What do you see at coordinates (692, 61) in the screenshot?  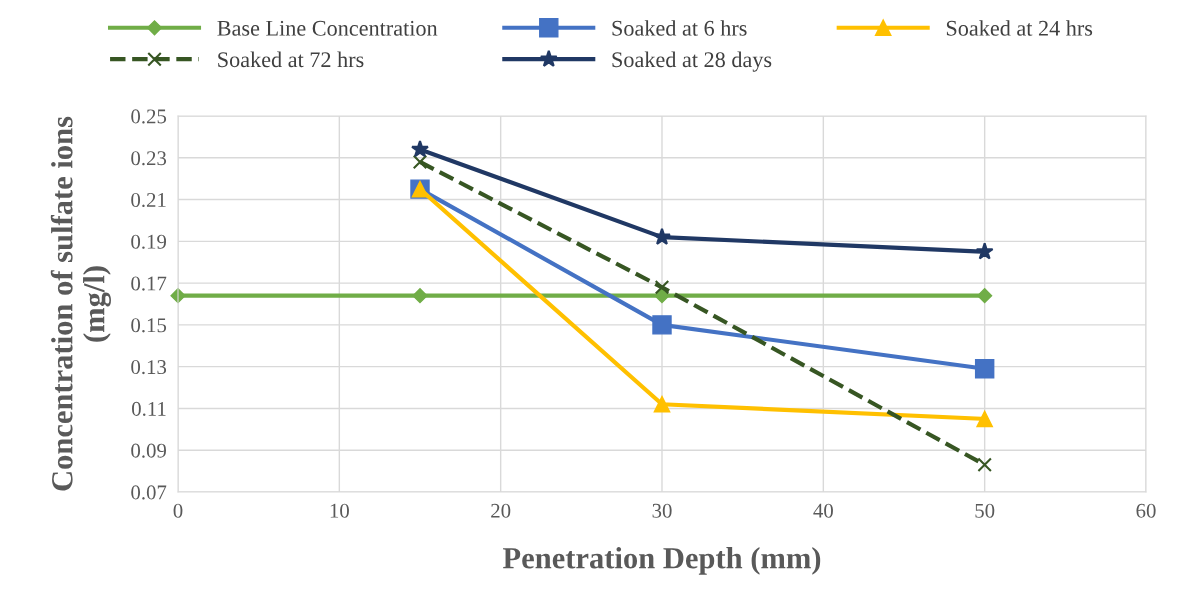 I see `legend-label: Soaked at 28 days` at bounding box center [692, 61].